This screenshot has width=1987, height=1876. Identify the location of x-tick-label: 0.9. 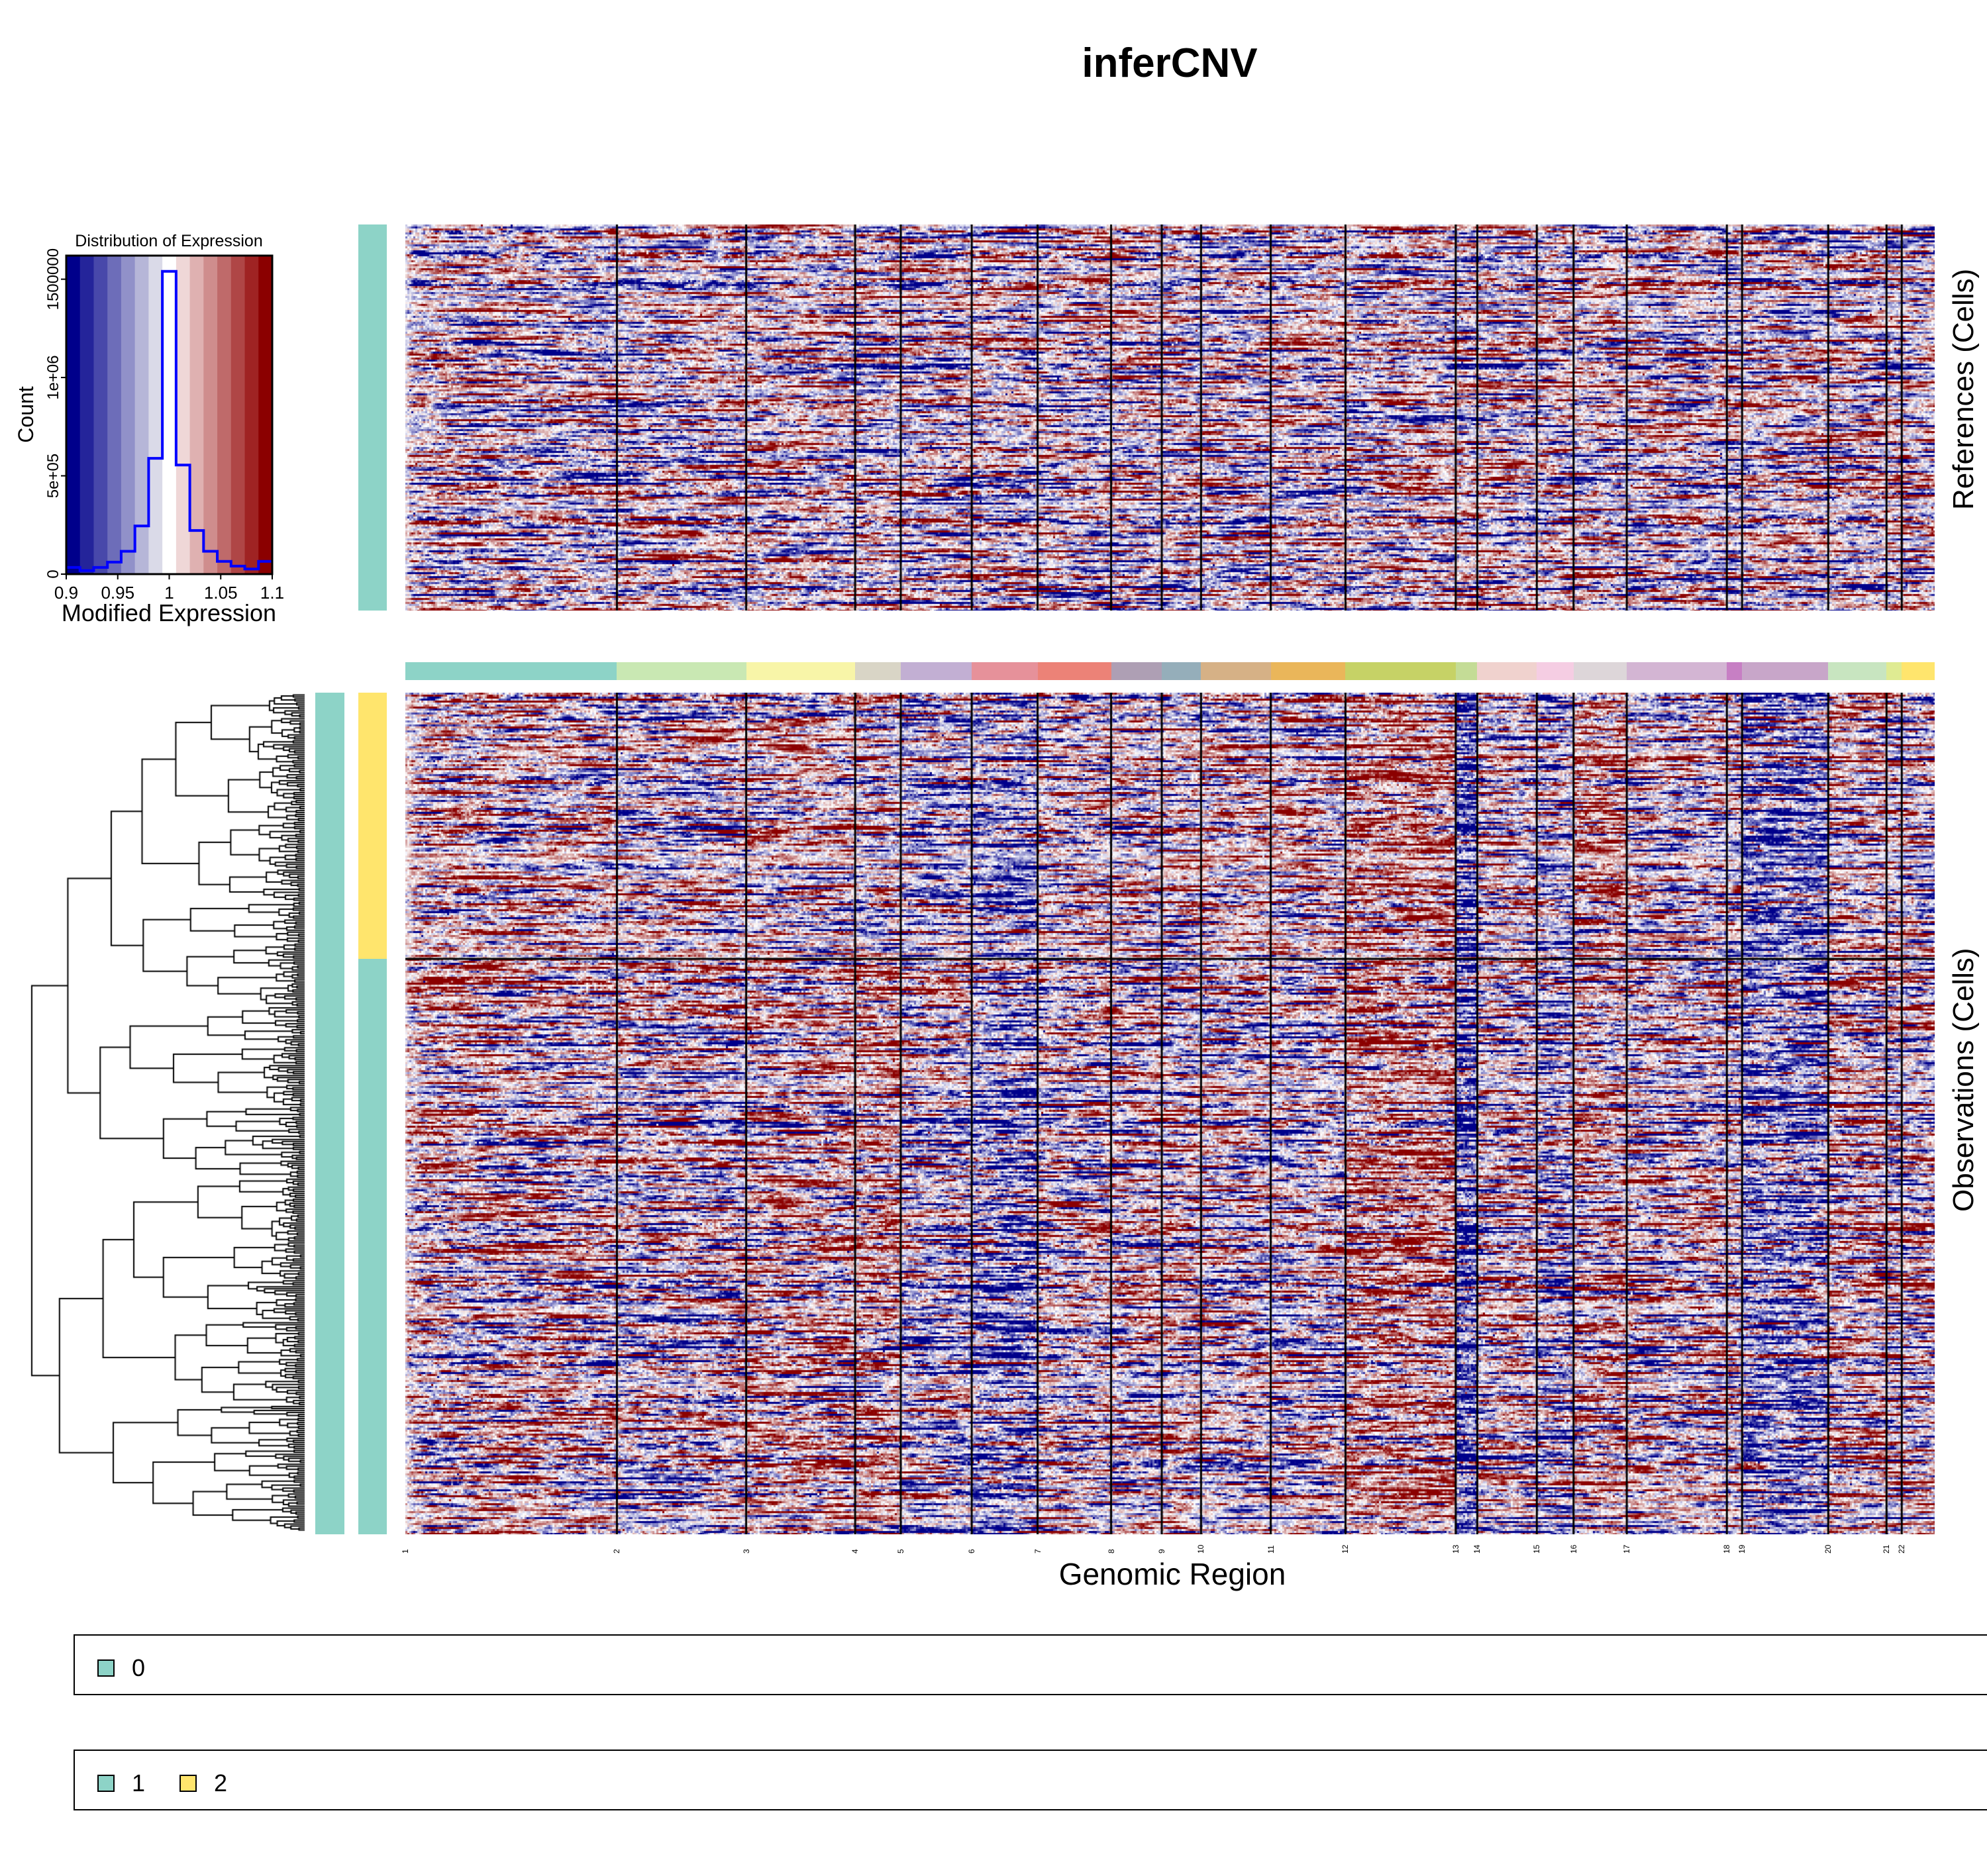
(66, 593).